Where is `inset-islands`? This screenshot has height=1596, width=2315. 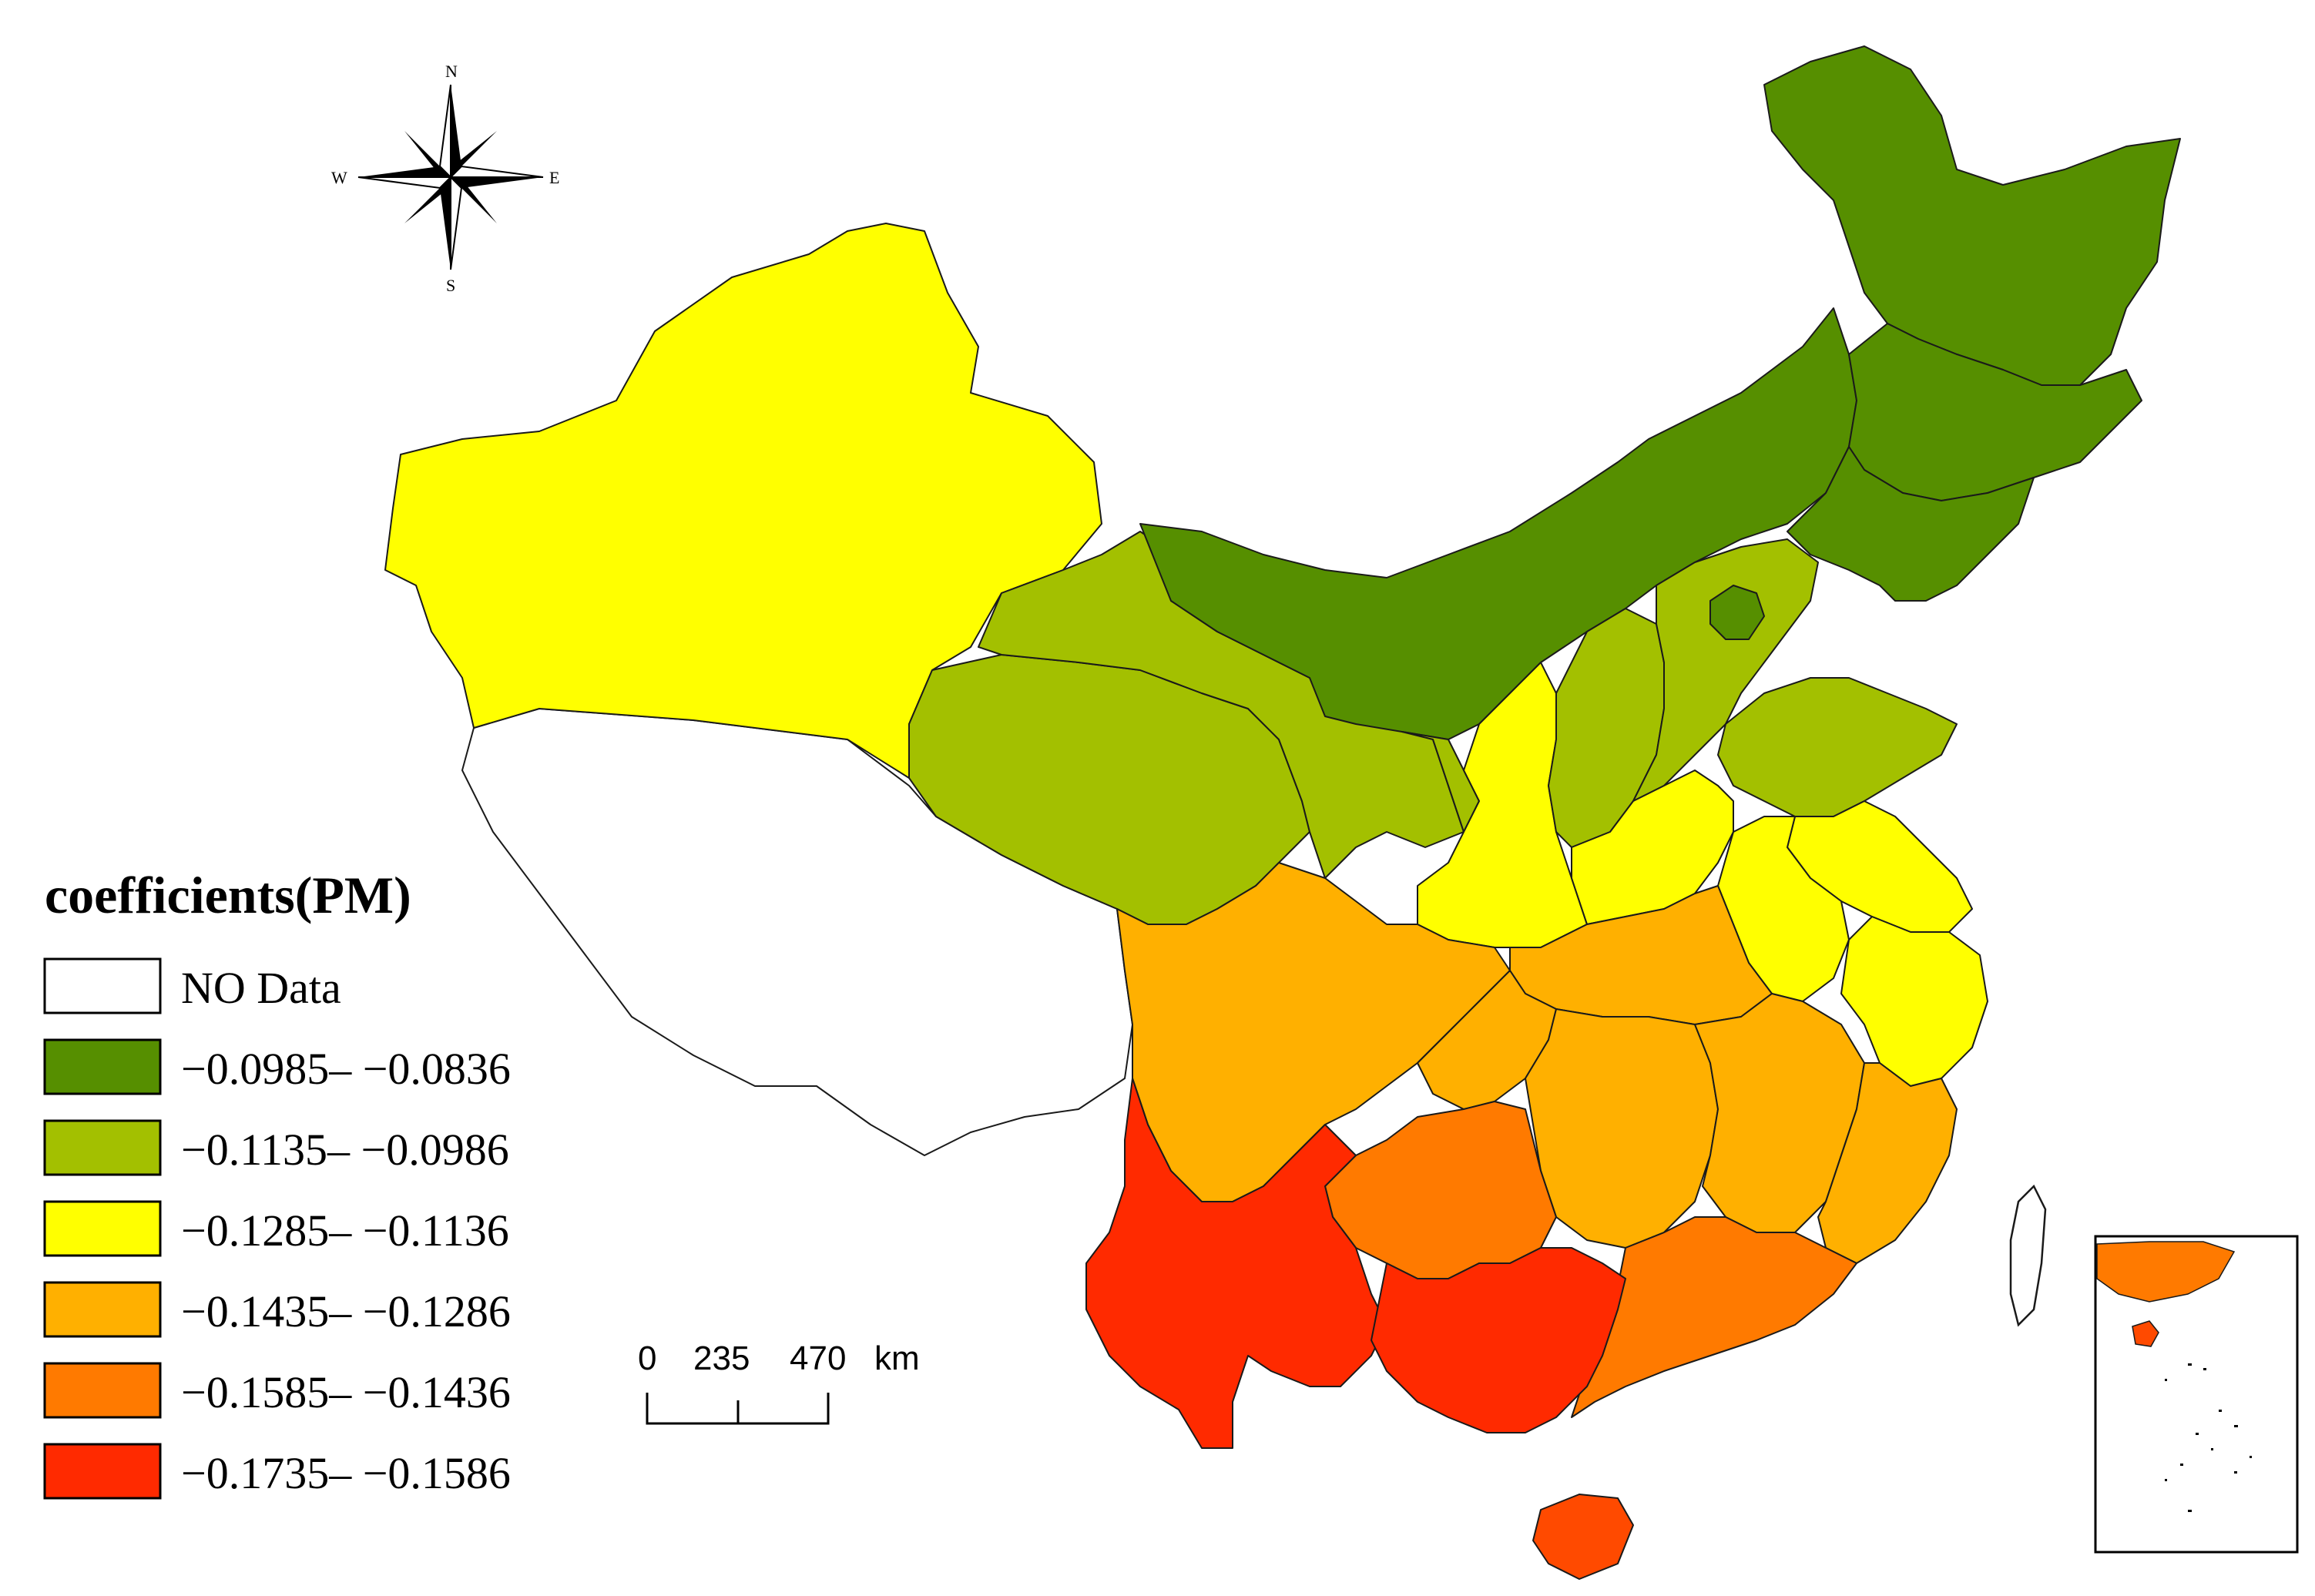 inset-islands is located at coordinates (2208, 1437).